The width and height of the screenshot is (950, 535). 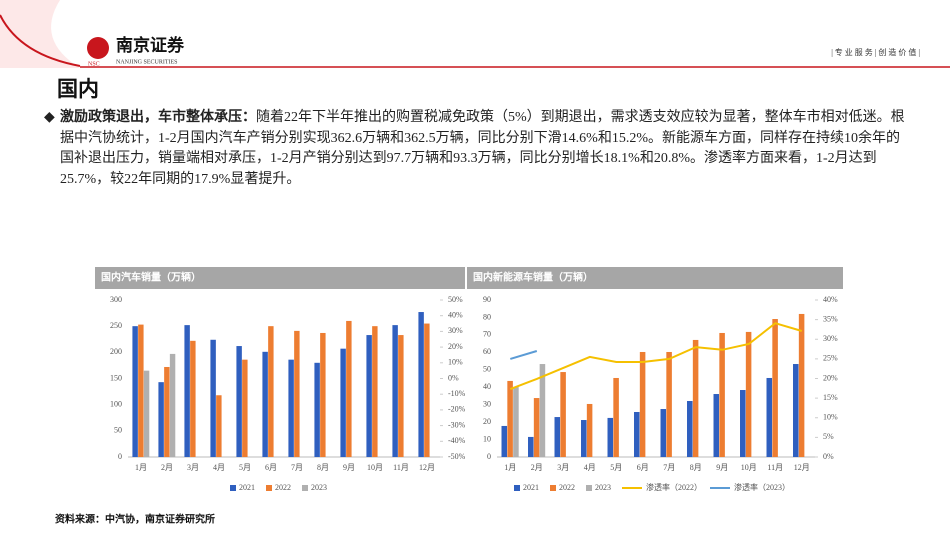 What do you see at coordinates (487, 438) in the screenshot?
I see `y-tick-label: 10` at bounding box center [487, 438].